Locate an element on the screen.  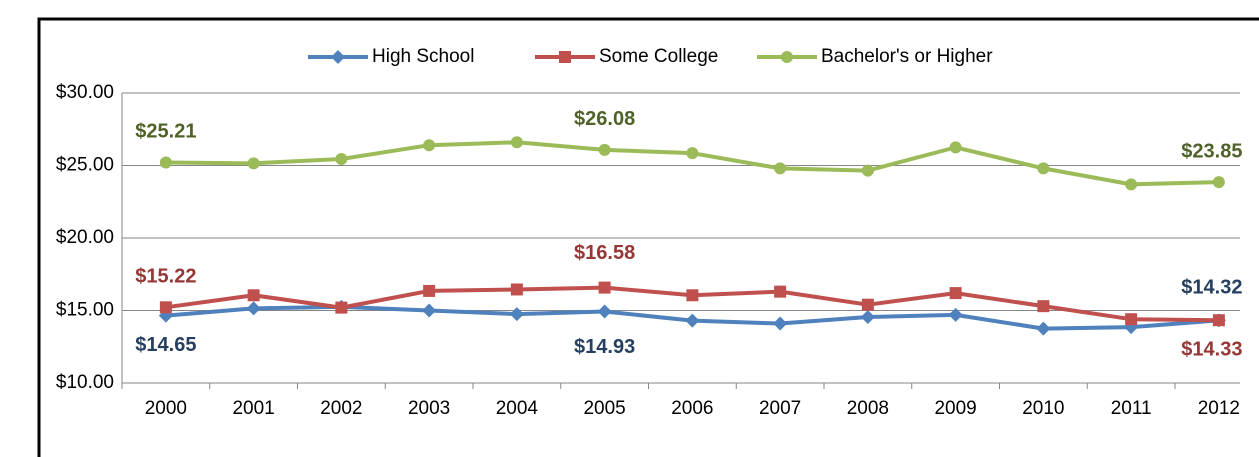
x-tick-label: 2002 is located at coordinates (341, 408).